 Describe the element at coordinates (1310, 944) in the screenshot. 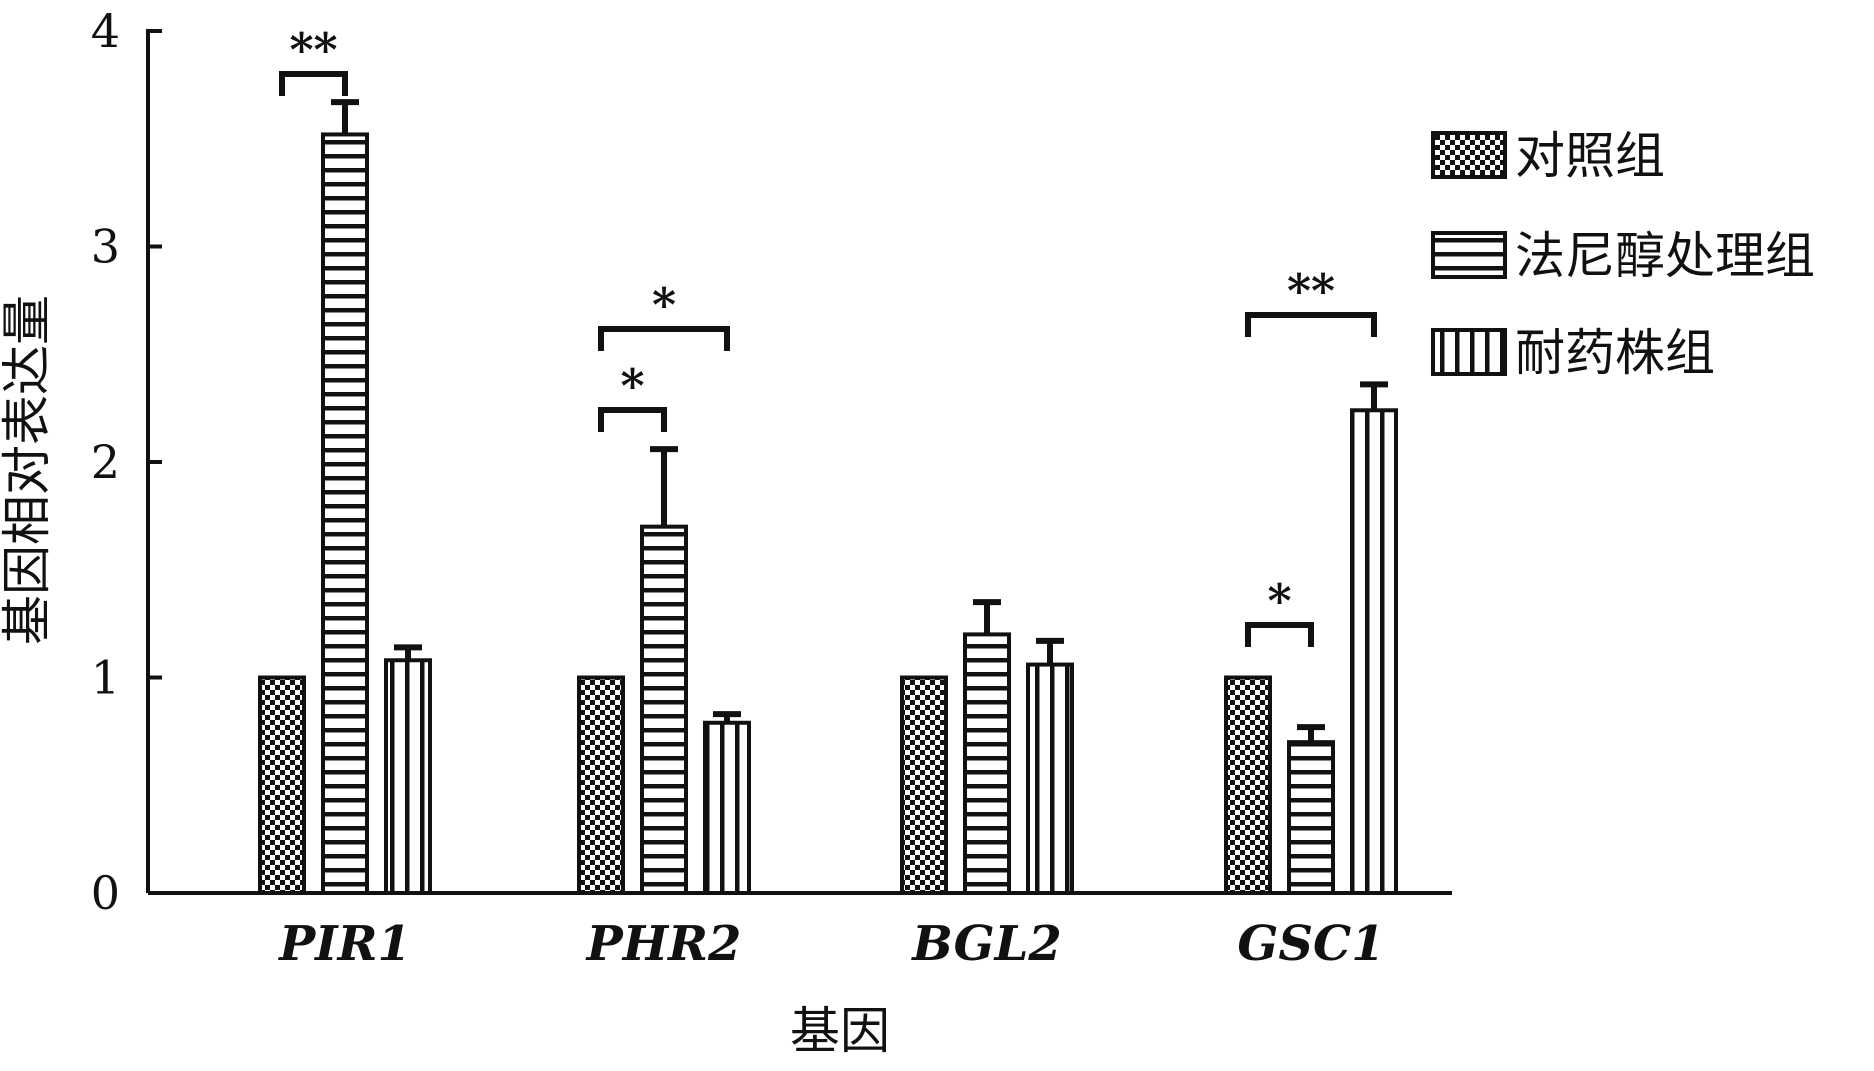

I see `x-tick-label: GSC1` at that location.